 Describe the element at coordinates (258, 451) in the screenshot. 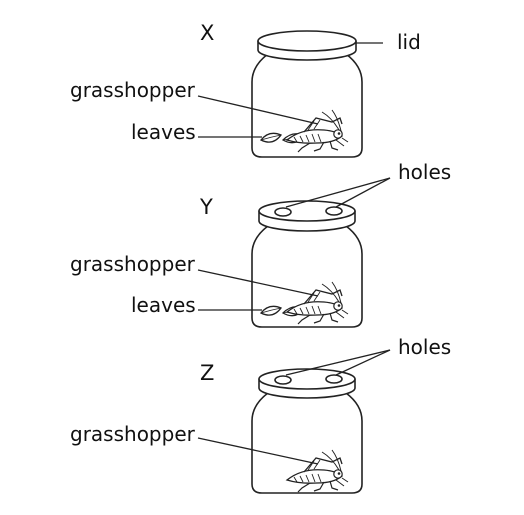

I see `grasshopper-leader-z` at that location.